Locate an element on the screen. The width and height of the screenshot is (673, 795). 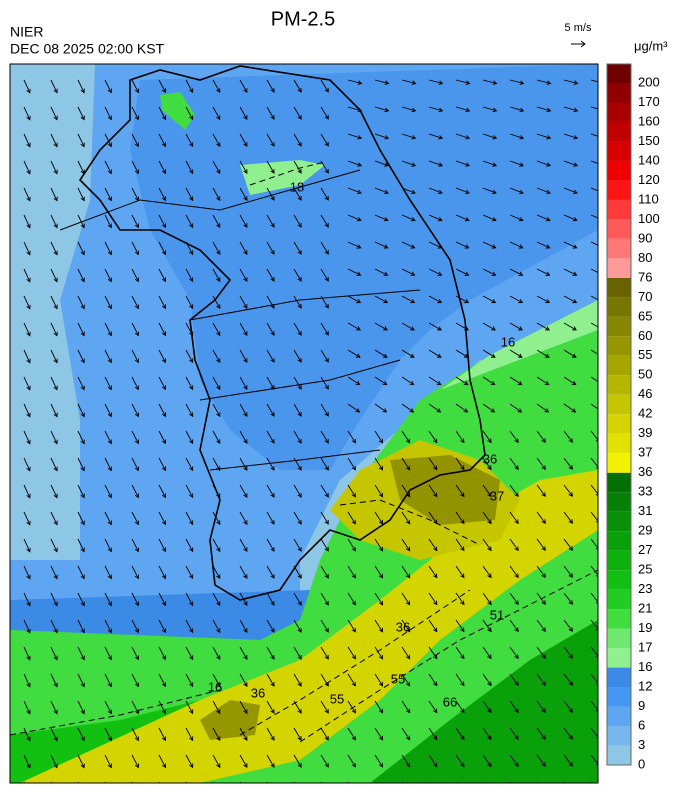
colorbar-label: 19 is located at coordinates (645, 627).